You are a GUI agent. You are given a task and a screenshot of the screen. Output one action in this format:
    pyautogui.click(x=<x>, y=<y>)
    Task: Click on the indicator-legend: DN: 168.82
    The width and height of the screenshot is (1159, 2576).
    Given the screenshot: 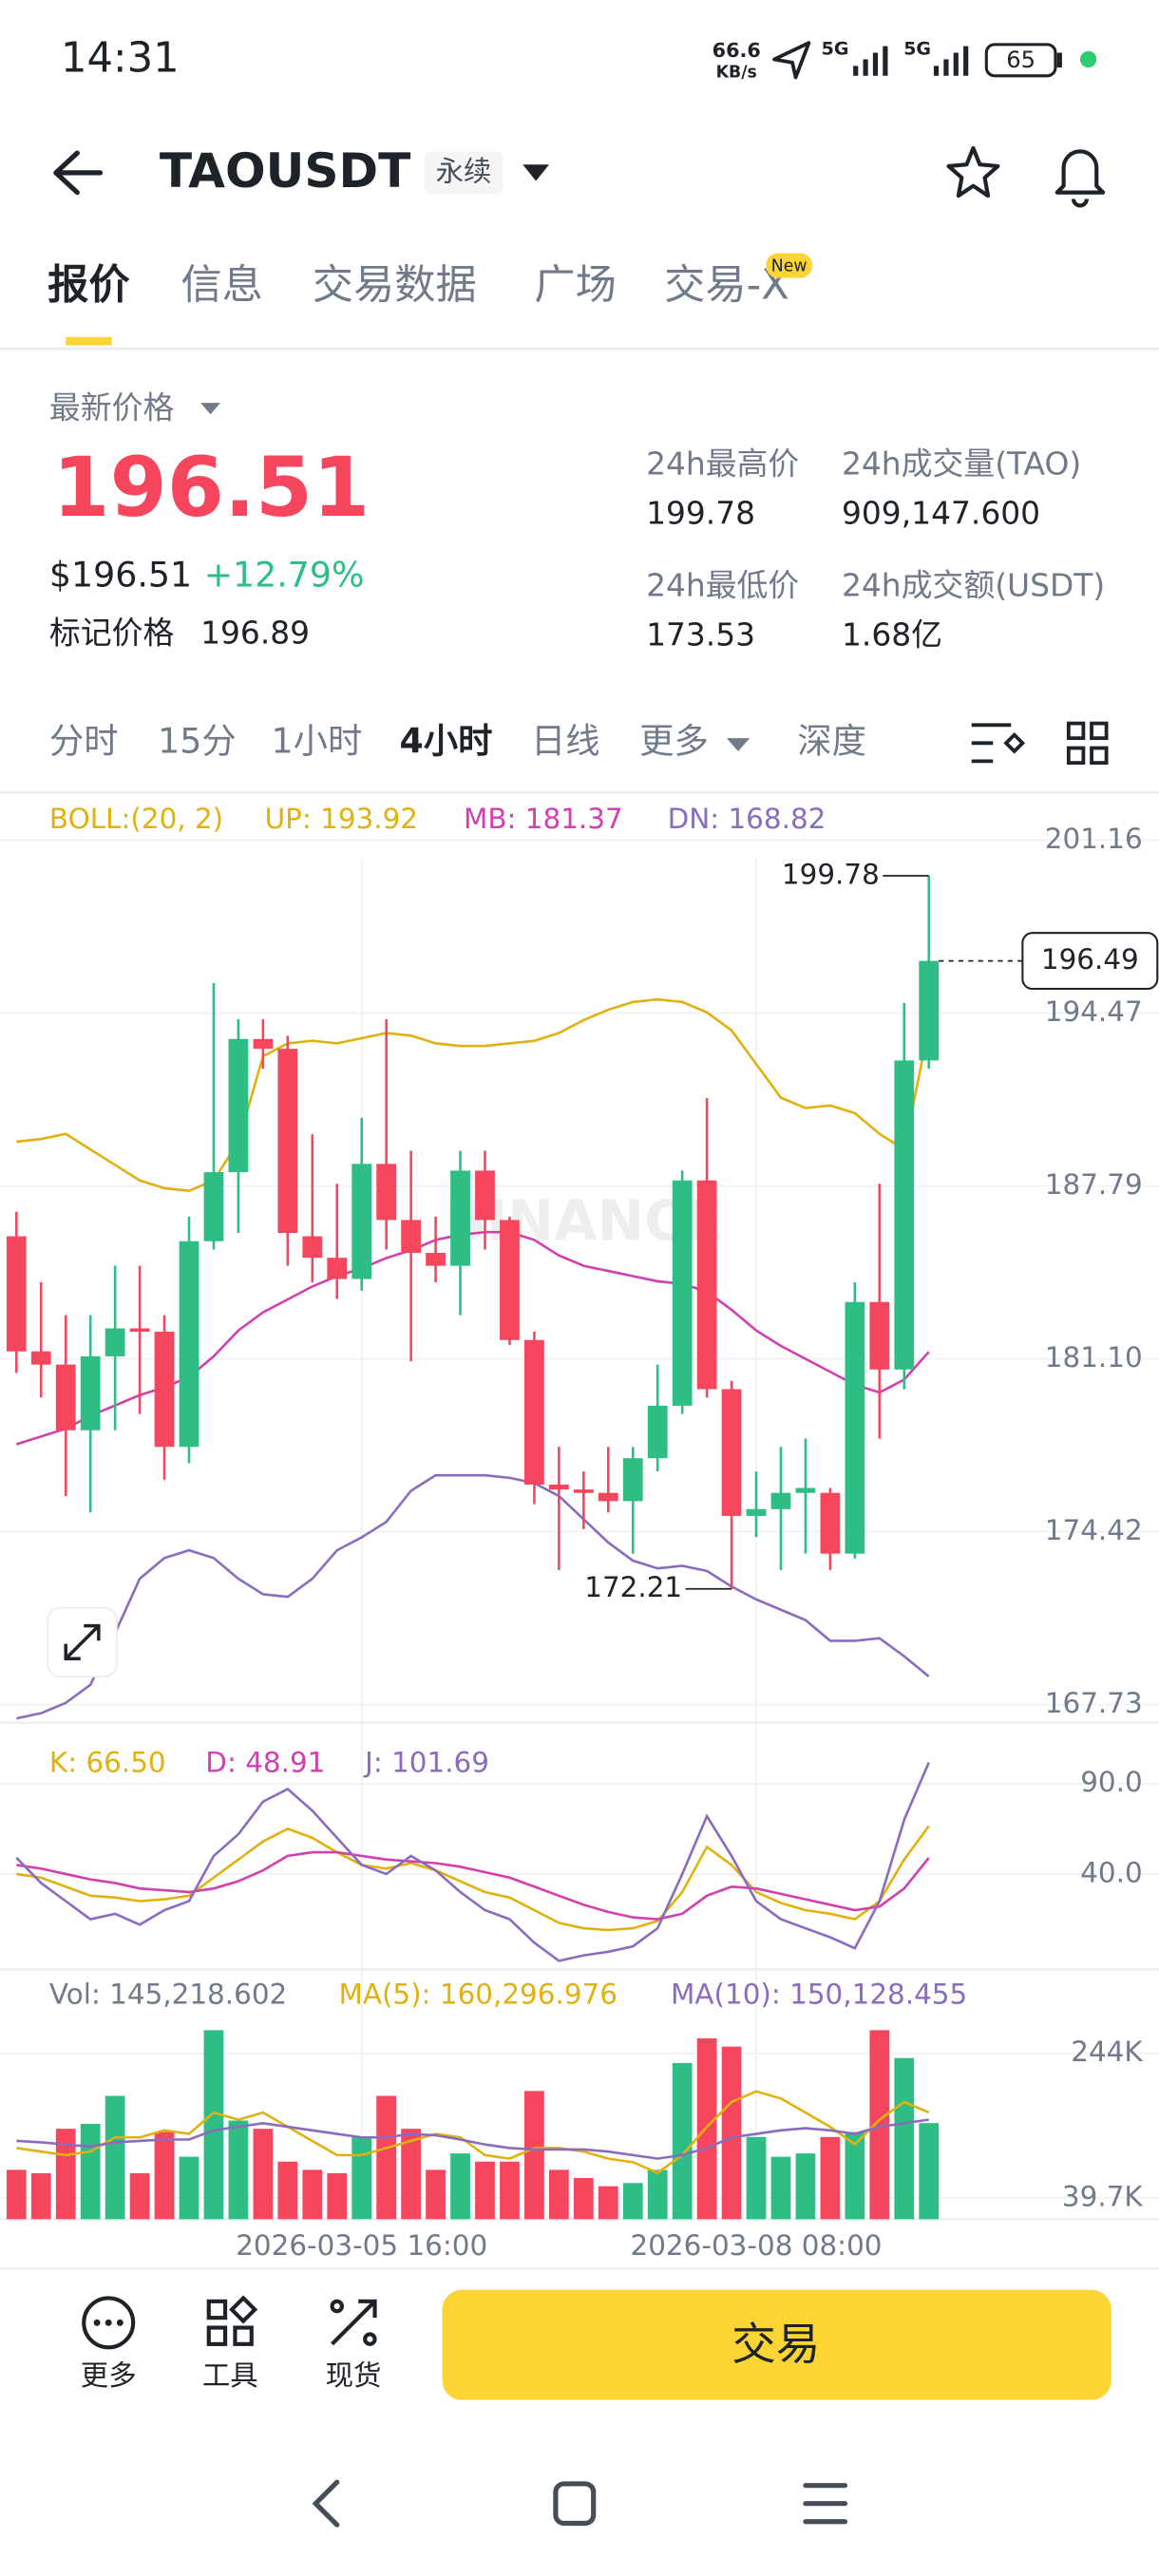 What is the action you would take?
    pyautogui.click(x=747, y=819)
    